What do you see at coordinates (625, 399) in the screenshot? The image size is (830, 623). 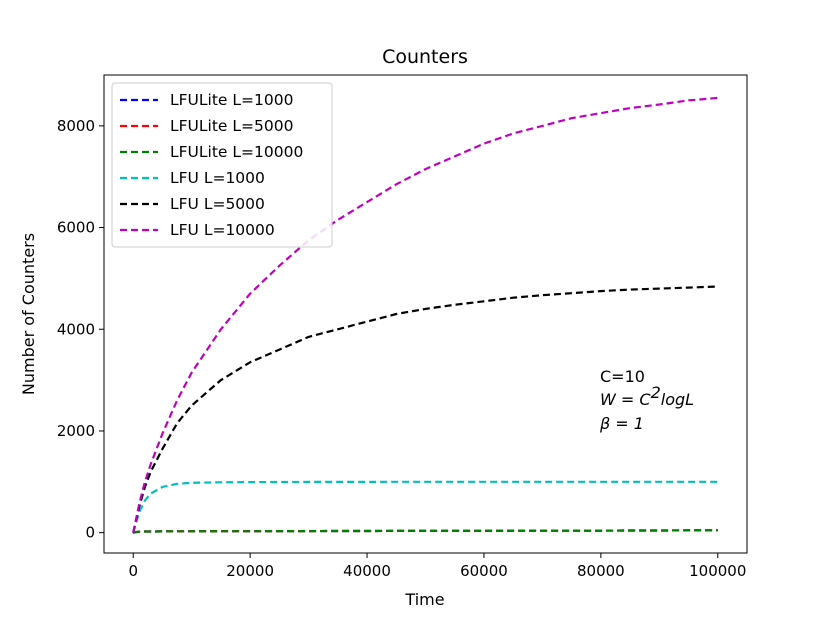 I see `annotation-w-part1: W = C` at bounding box center [625, 399].